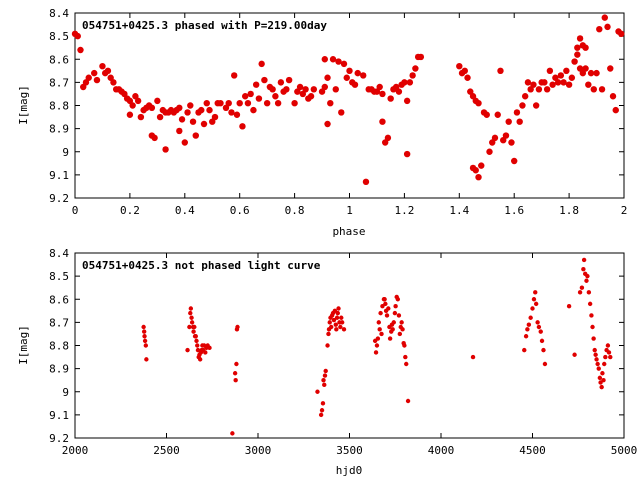 This screenshot has width=640, height=480. Describe the element at coordinates (185, 210) in the screenshot. I see `x-tick-label: 0.4` at that location.